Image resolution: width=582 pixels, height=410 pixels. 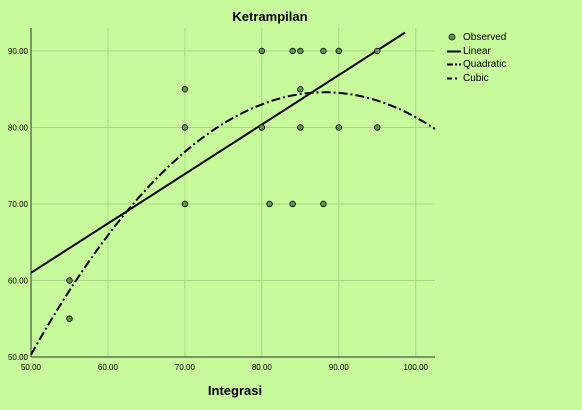 I want to click on legend-line-quadratic, so click(x=454, y=64).